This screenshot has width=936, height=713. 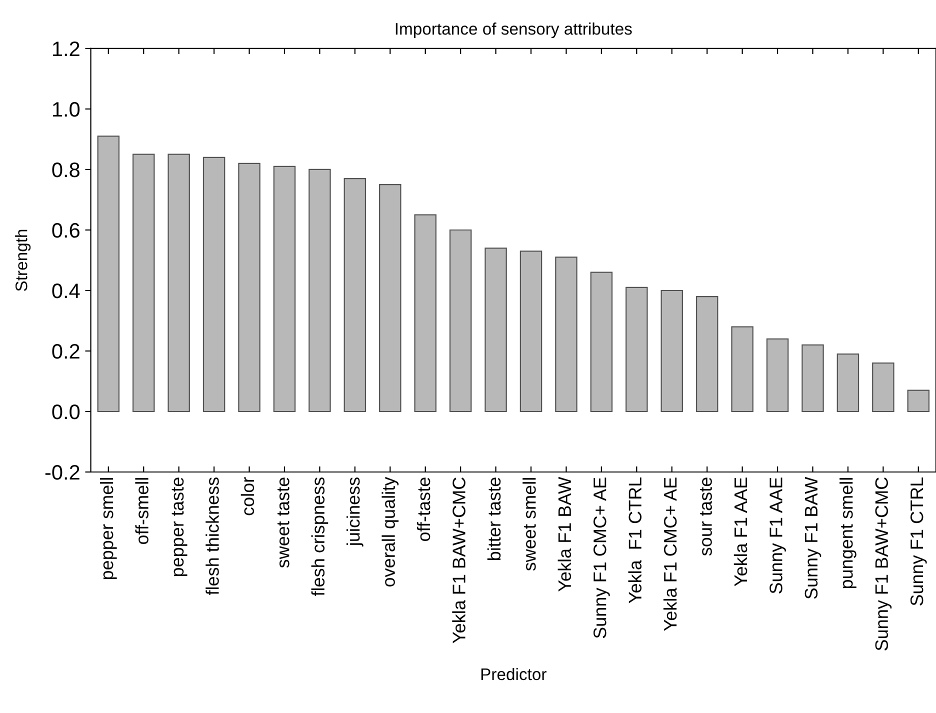 What do you see at coordinates (66, 48) in the screenshot?
I see `y-tick-label: 1.2` at bounding box center [66, 48].